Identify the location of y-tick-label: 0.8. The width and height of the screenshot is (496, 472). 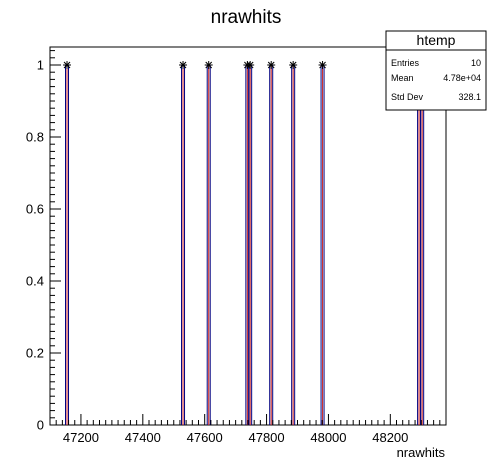
(35, 137).